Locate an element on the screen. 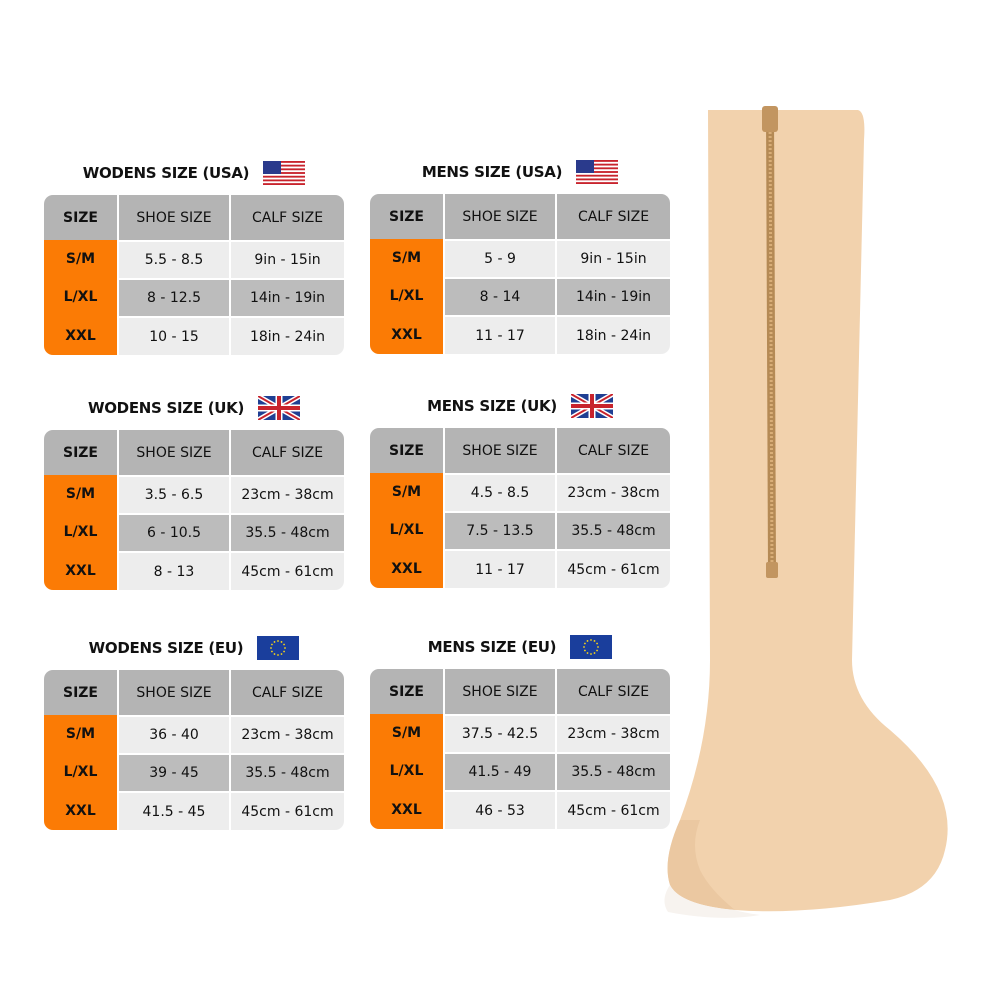 The width and height of the screenshot is (1000, 1000). chart-title-text: WODENS SIZE (UK) is located at coordinates (166, 408).